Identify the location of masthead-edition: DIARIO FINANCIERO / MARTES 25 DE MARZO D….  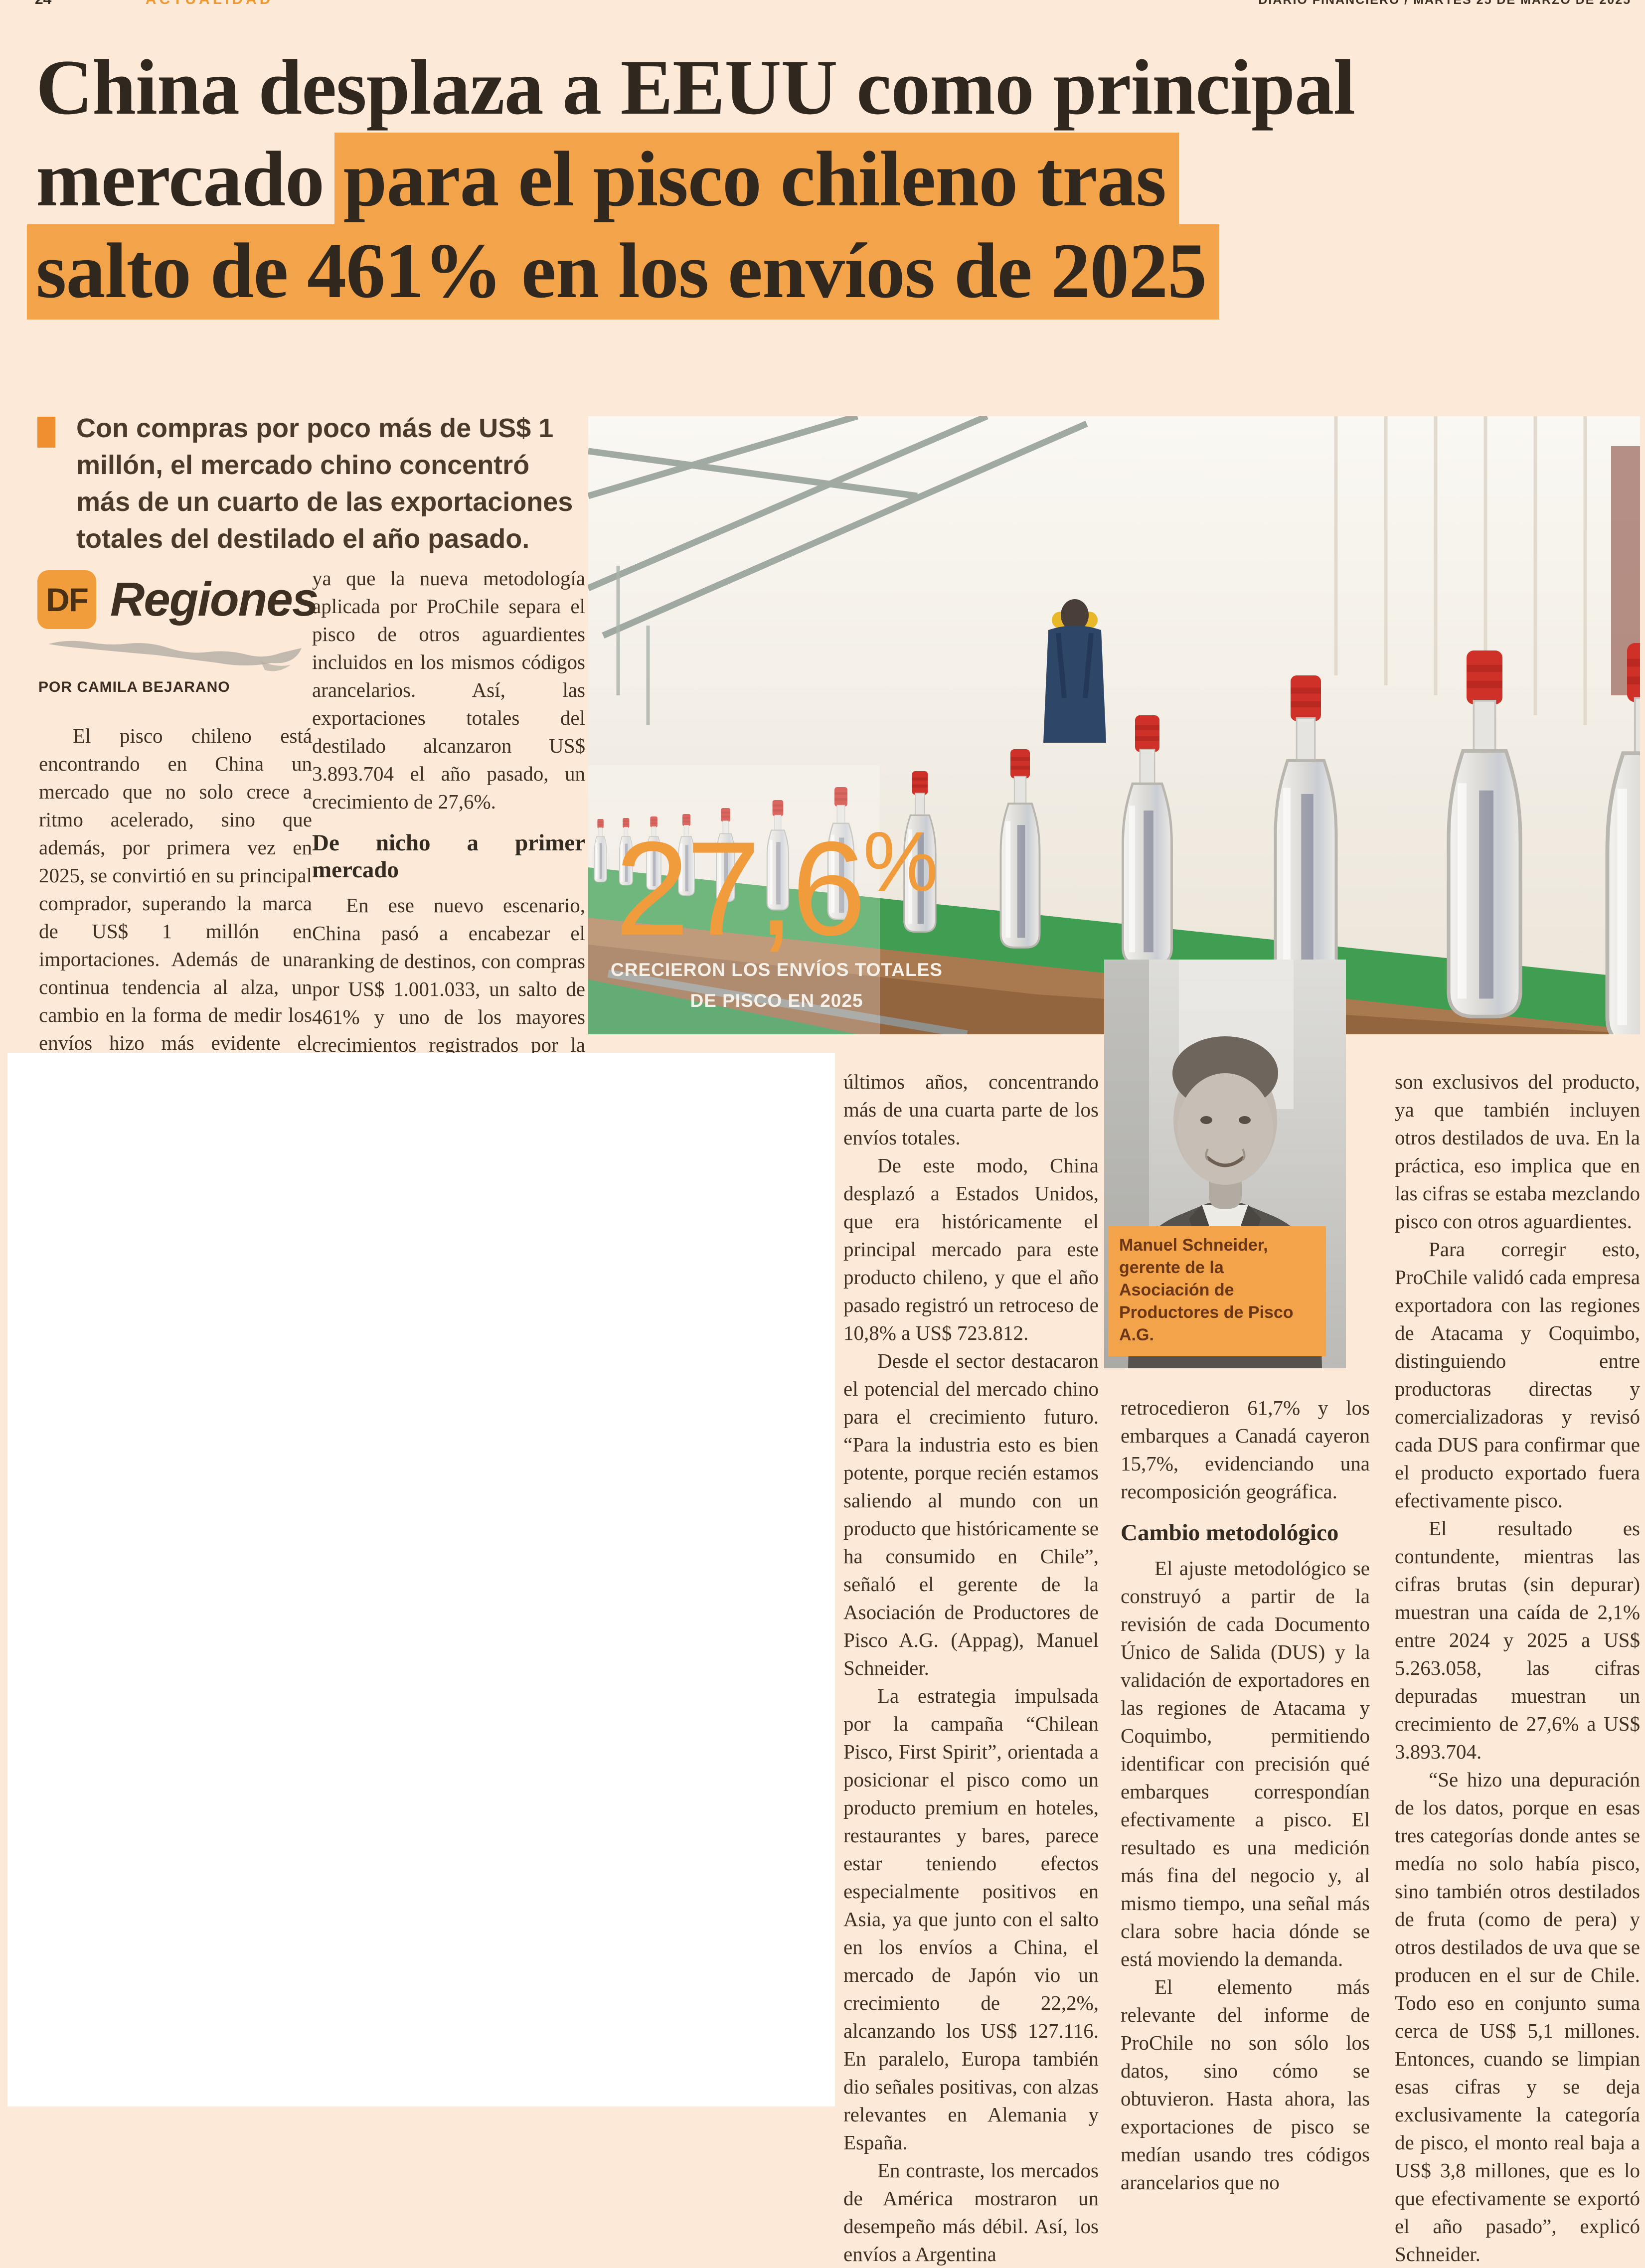
(1332, 3).